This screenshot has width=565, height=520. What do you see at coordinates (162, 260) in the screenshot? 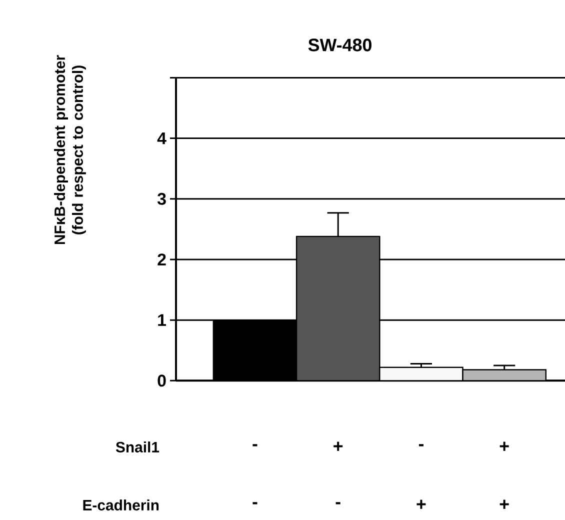
I see `y-tick-label: 2` at bounding box center [162, 260].